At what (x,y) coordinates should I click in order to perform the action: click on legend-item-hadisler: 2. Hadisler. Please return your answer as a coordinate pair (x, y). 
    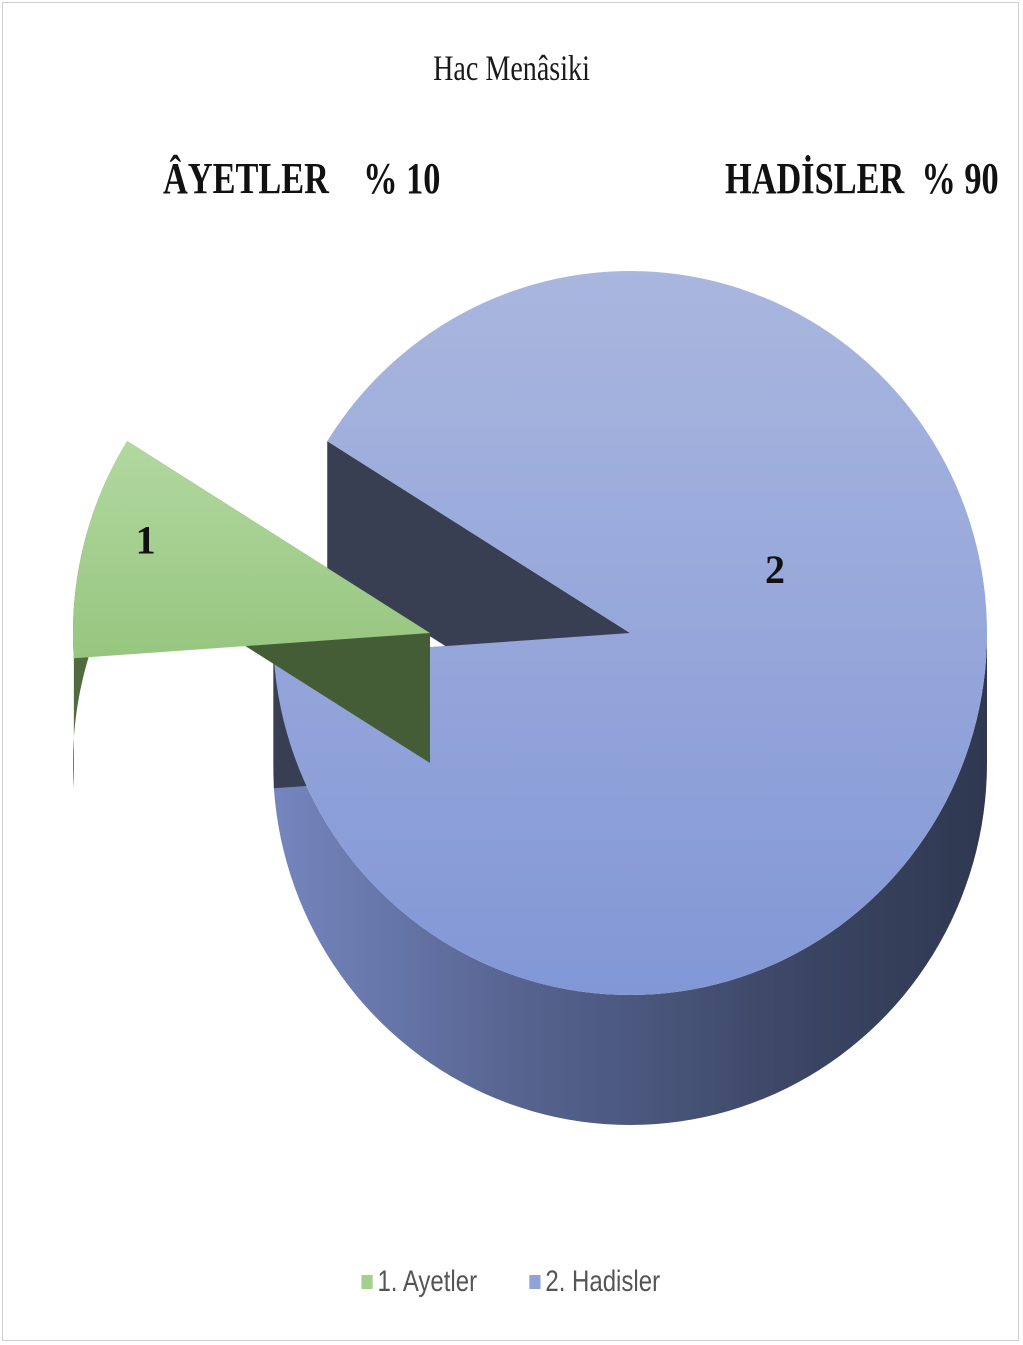
    Looking at the image, I should click on (594, 1282).